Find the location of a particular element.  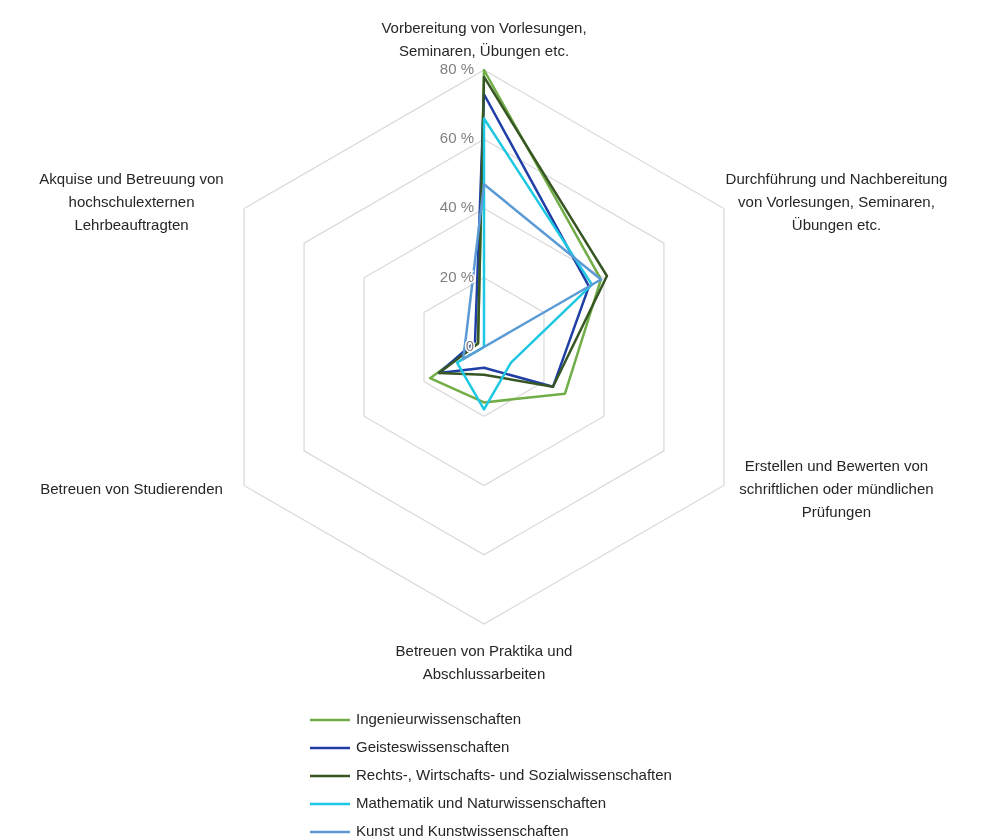

y-tick-label: 80 % is located at coordinates (456, 68).